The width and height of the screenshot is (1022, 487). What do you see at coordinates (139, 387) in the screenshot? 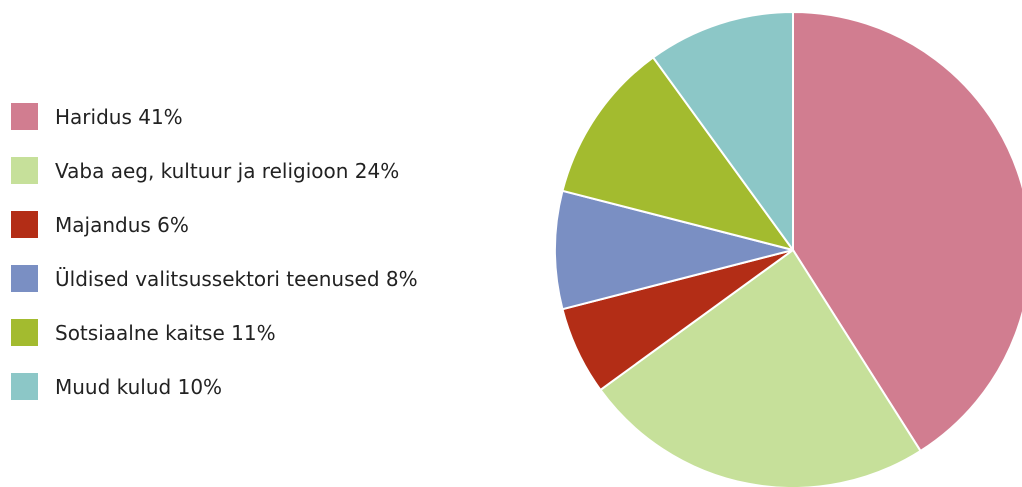
I see `legend-label: Muud kulud 10%` at bounding box center [139, 387].